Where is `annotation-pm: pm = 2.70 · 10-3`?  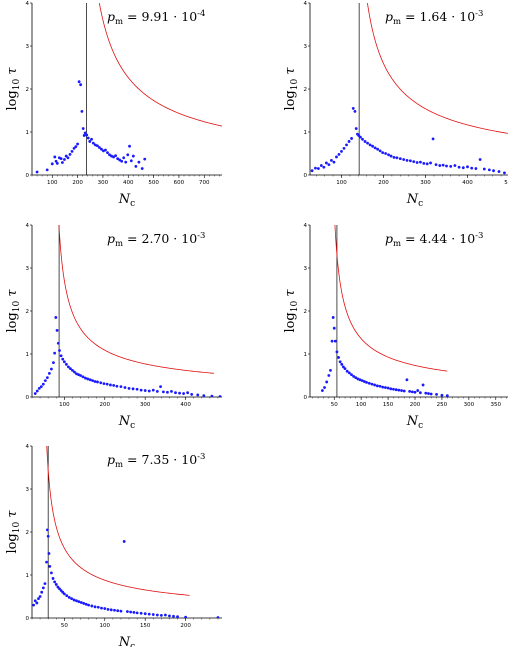
annotation-pm: pm = 2.70 · 10-3 is located at coordinates (156, 240).